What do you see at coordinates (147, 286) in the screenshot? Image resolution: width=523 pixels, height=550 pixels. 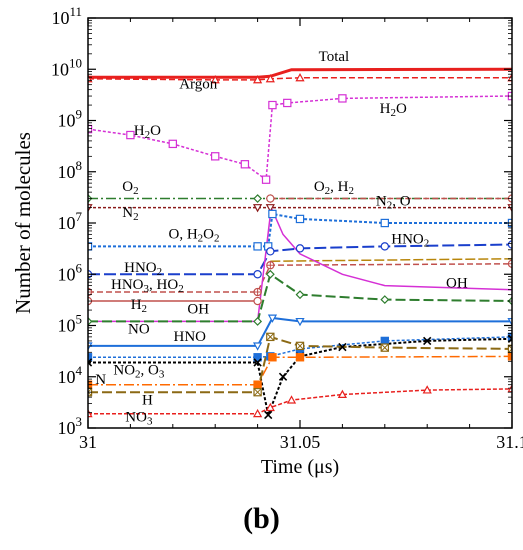 I see `annotation-hno3-ho2: HNO3, HO2` at bounding box center [147, 286].